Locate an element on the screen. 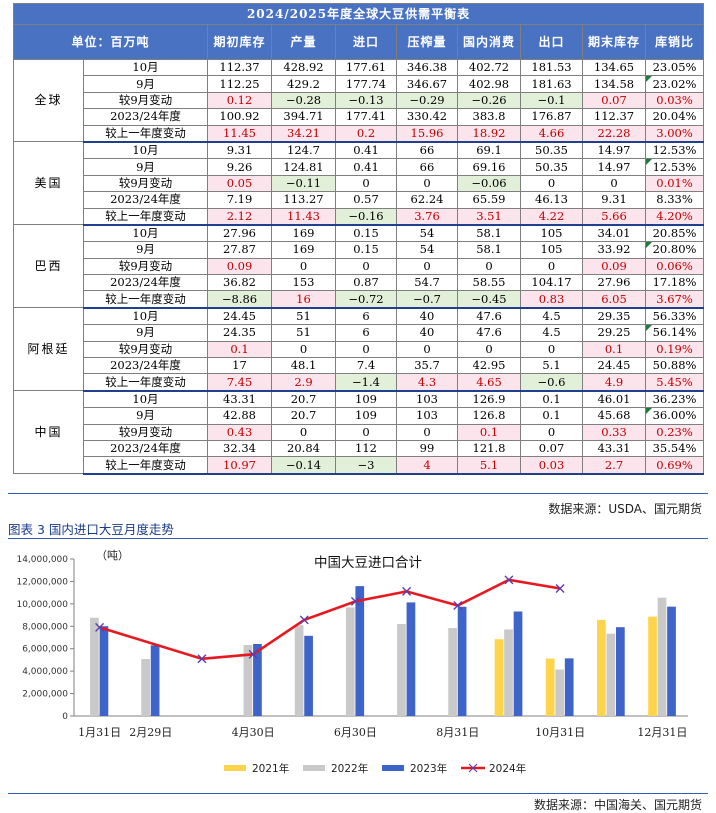 This screenshot has width=716, height=813. value-cell: −0.29 is located at coordinates (427, 100).